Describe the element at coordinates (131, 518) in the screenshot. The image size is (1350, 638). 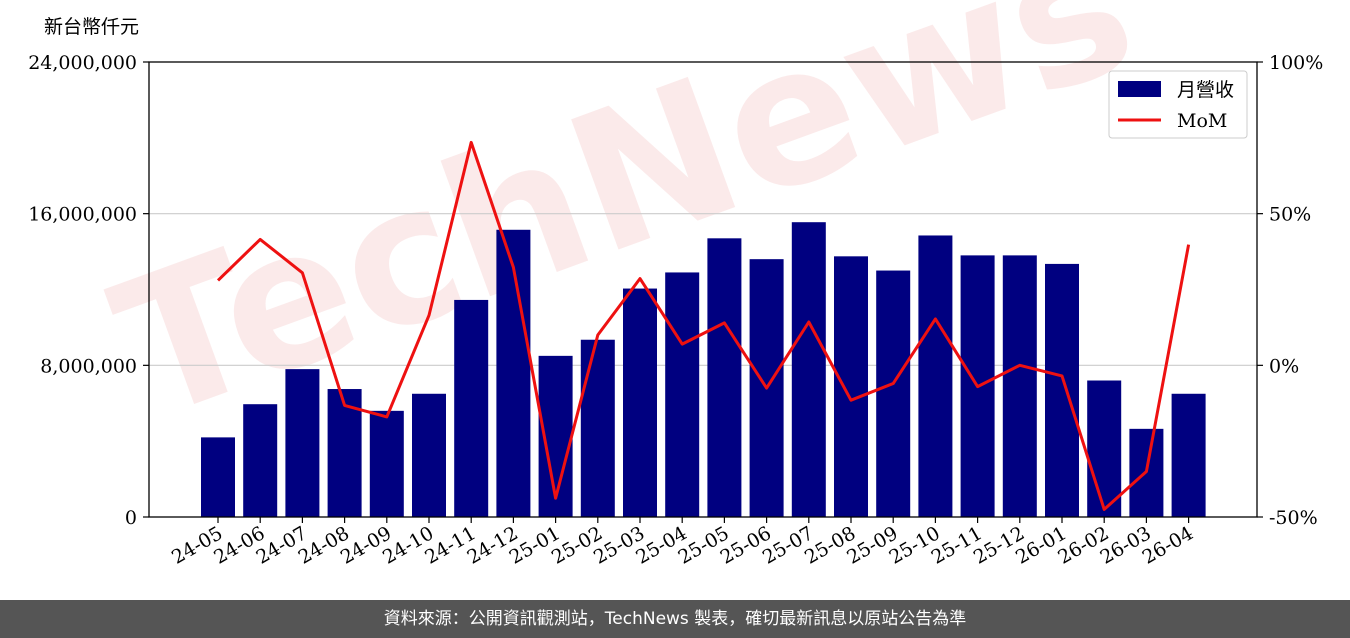
I see `y-left-tick-label: 0` at that location.